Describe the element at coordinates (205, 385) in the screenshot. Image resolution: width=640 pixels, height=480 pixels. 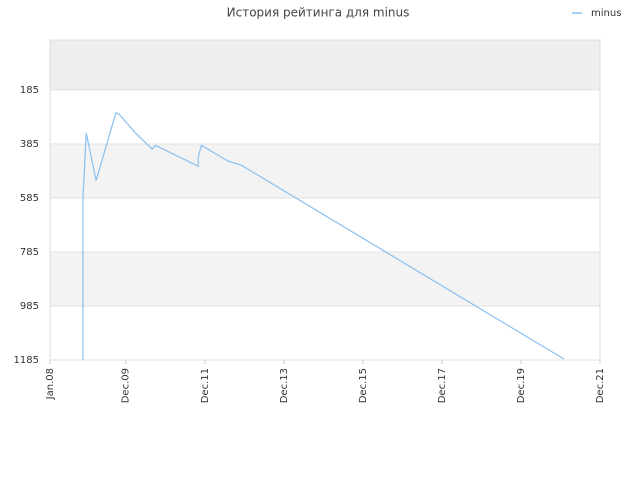
I see `x-tick-label: Dec.11` at that location.